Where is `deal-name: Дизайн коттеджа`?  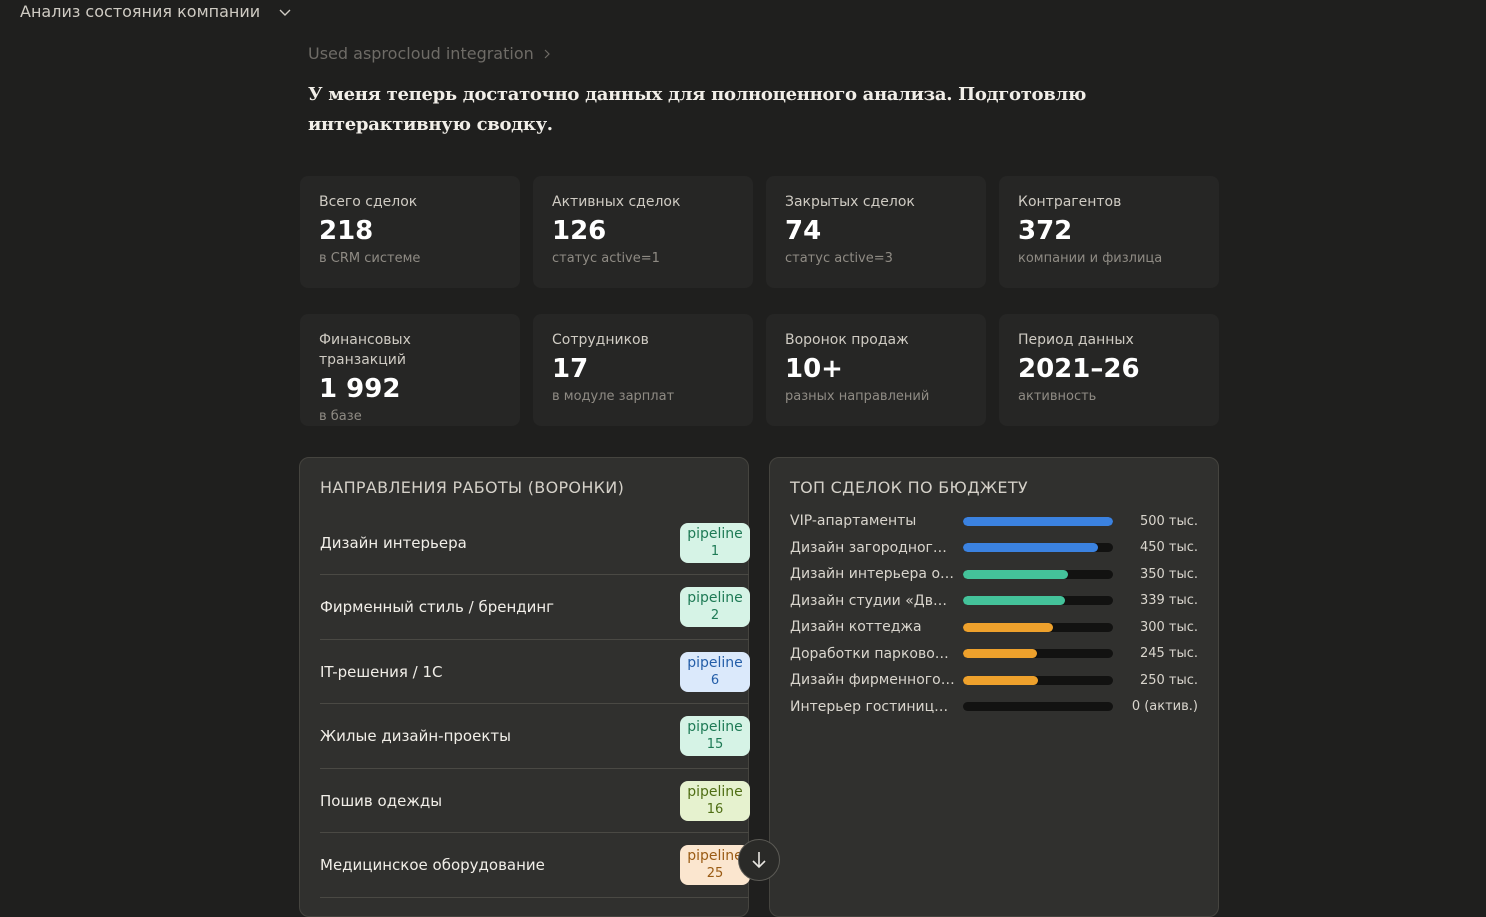 deal-name: Дизайн коттеджа is located at coordinates (856, 627).